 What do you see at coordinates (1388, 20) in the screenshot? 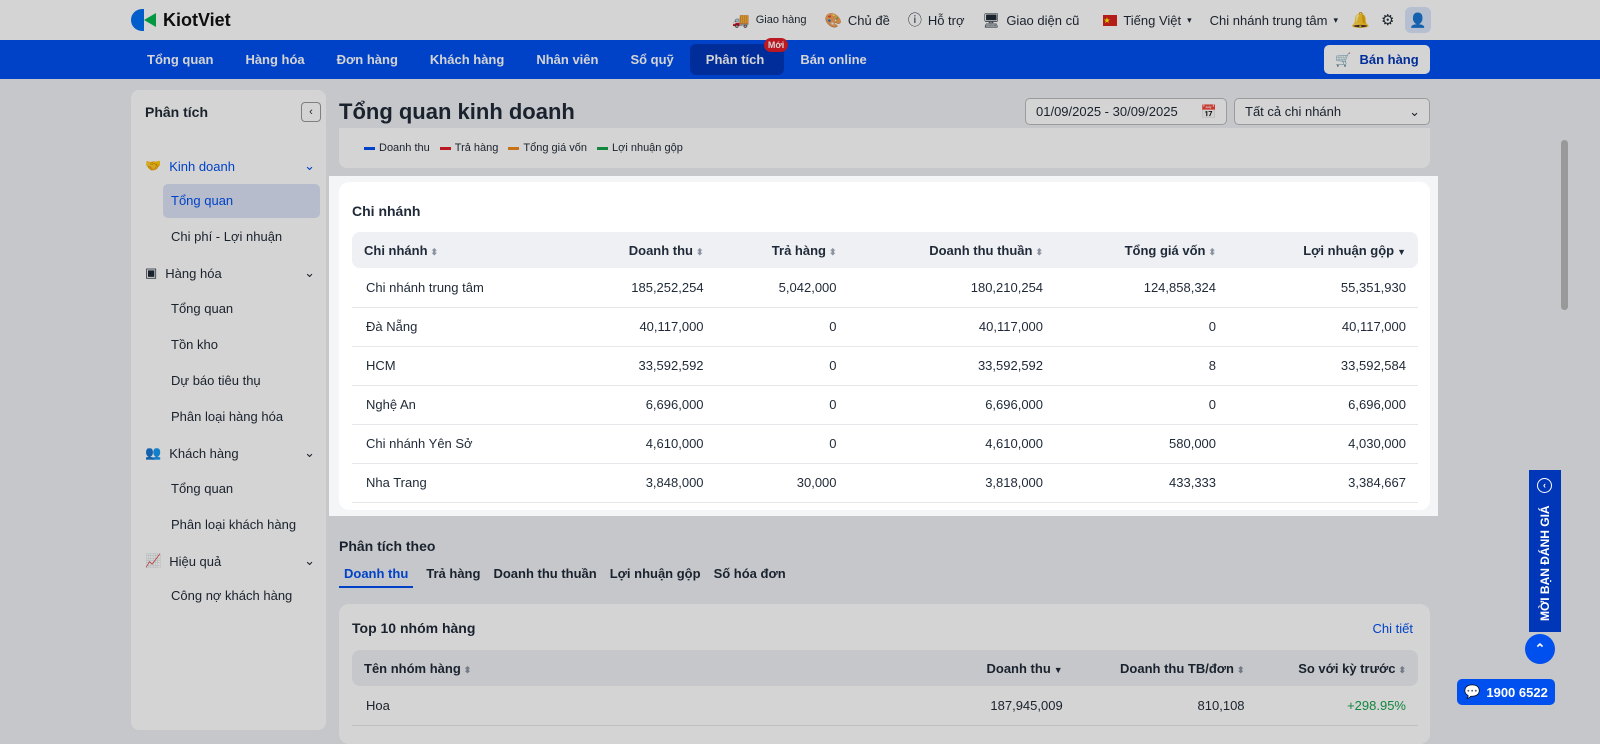
I see `gear-icon: ⚙` at bounding box center [1388, 20].